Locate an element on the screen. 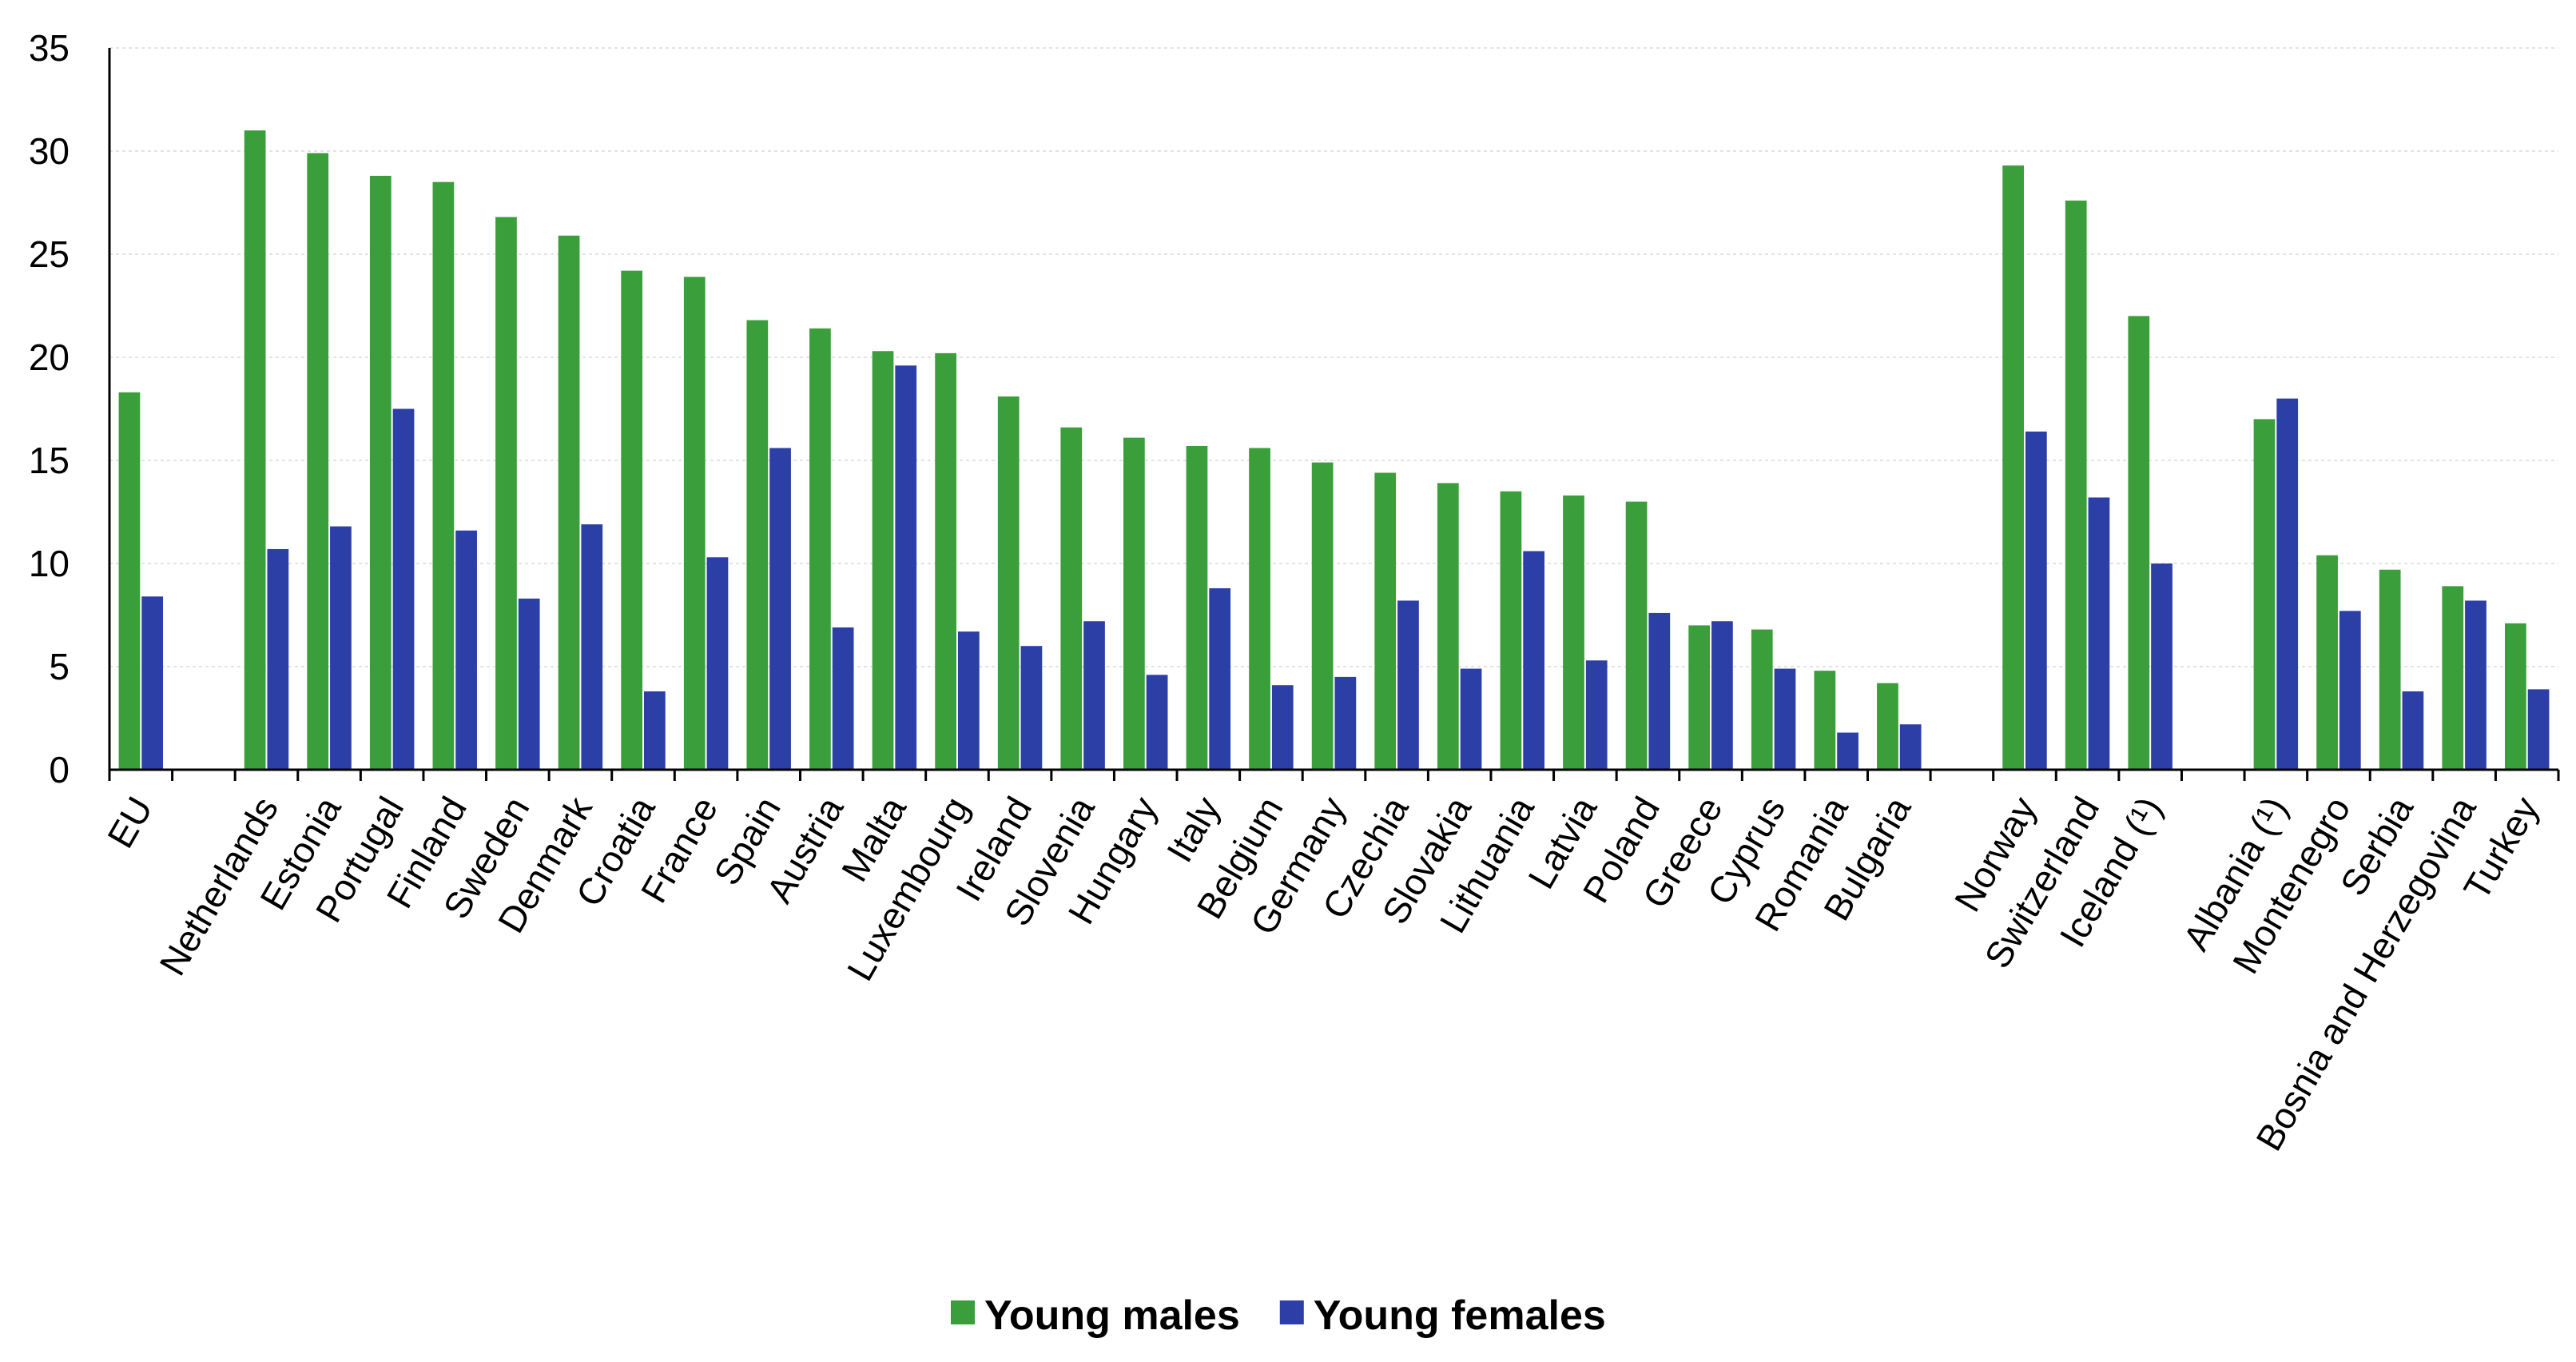  y-tick-label: 0 is located at coordinates (59, 770).